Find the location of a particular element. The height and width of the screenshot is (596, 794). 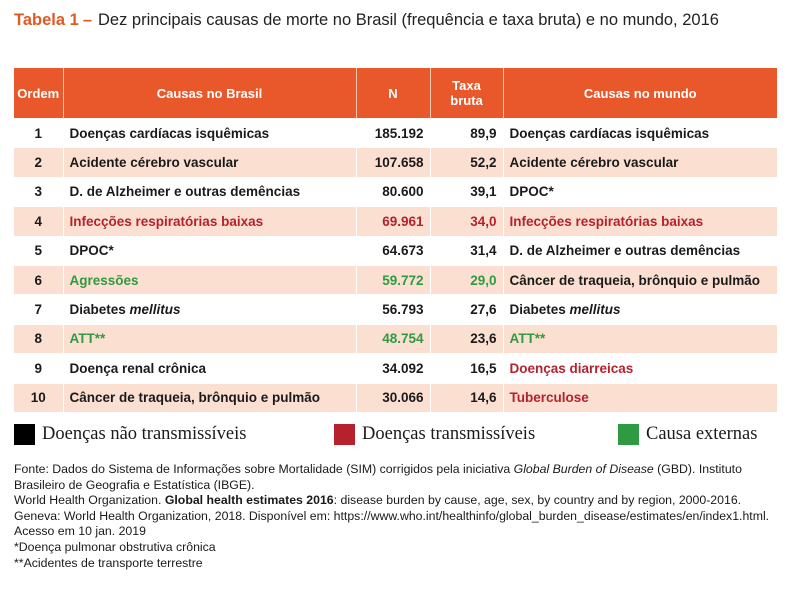

table-row: 8 ATT** 48.754 23,6 ATT** is located at coordinates (395, 338).